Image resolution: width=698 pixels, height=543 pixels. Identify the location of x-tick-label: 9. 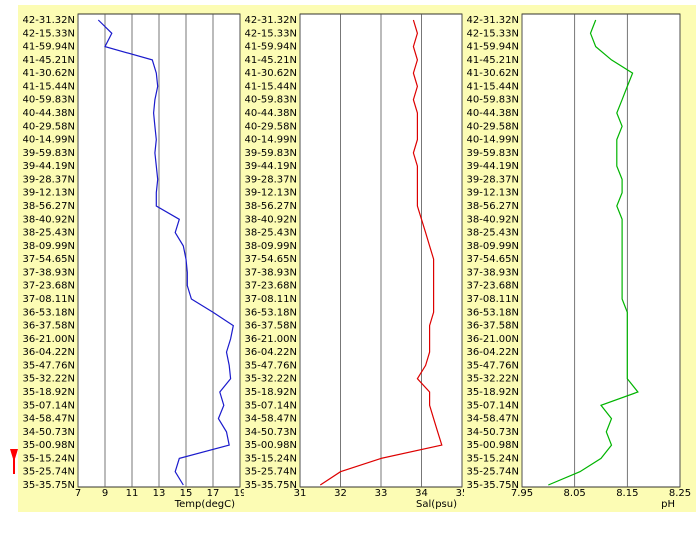
(105, 493).